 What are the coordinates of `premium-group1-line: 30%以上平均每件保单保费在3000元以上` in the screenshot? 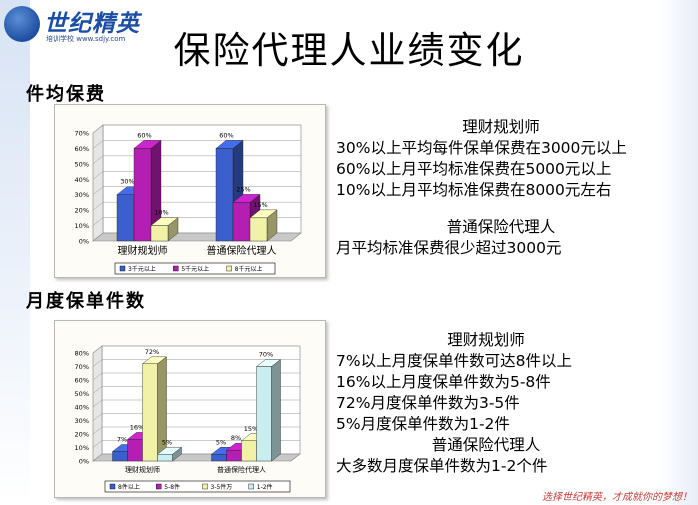 It's located at (481, 148).